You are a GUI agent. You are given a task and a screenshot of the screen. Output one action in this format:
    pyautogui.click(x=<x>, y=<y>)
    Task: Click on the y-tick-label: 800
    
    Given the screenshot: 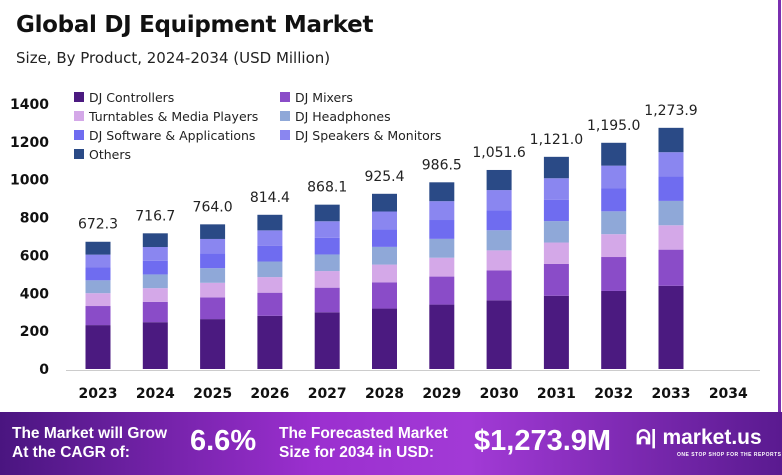 What is the action you would take?
    pyautogui.click(x=34, y=219)
    